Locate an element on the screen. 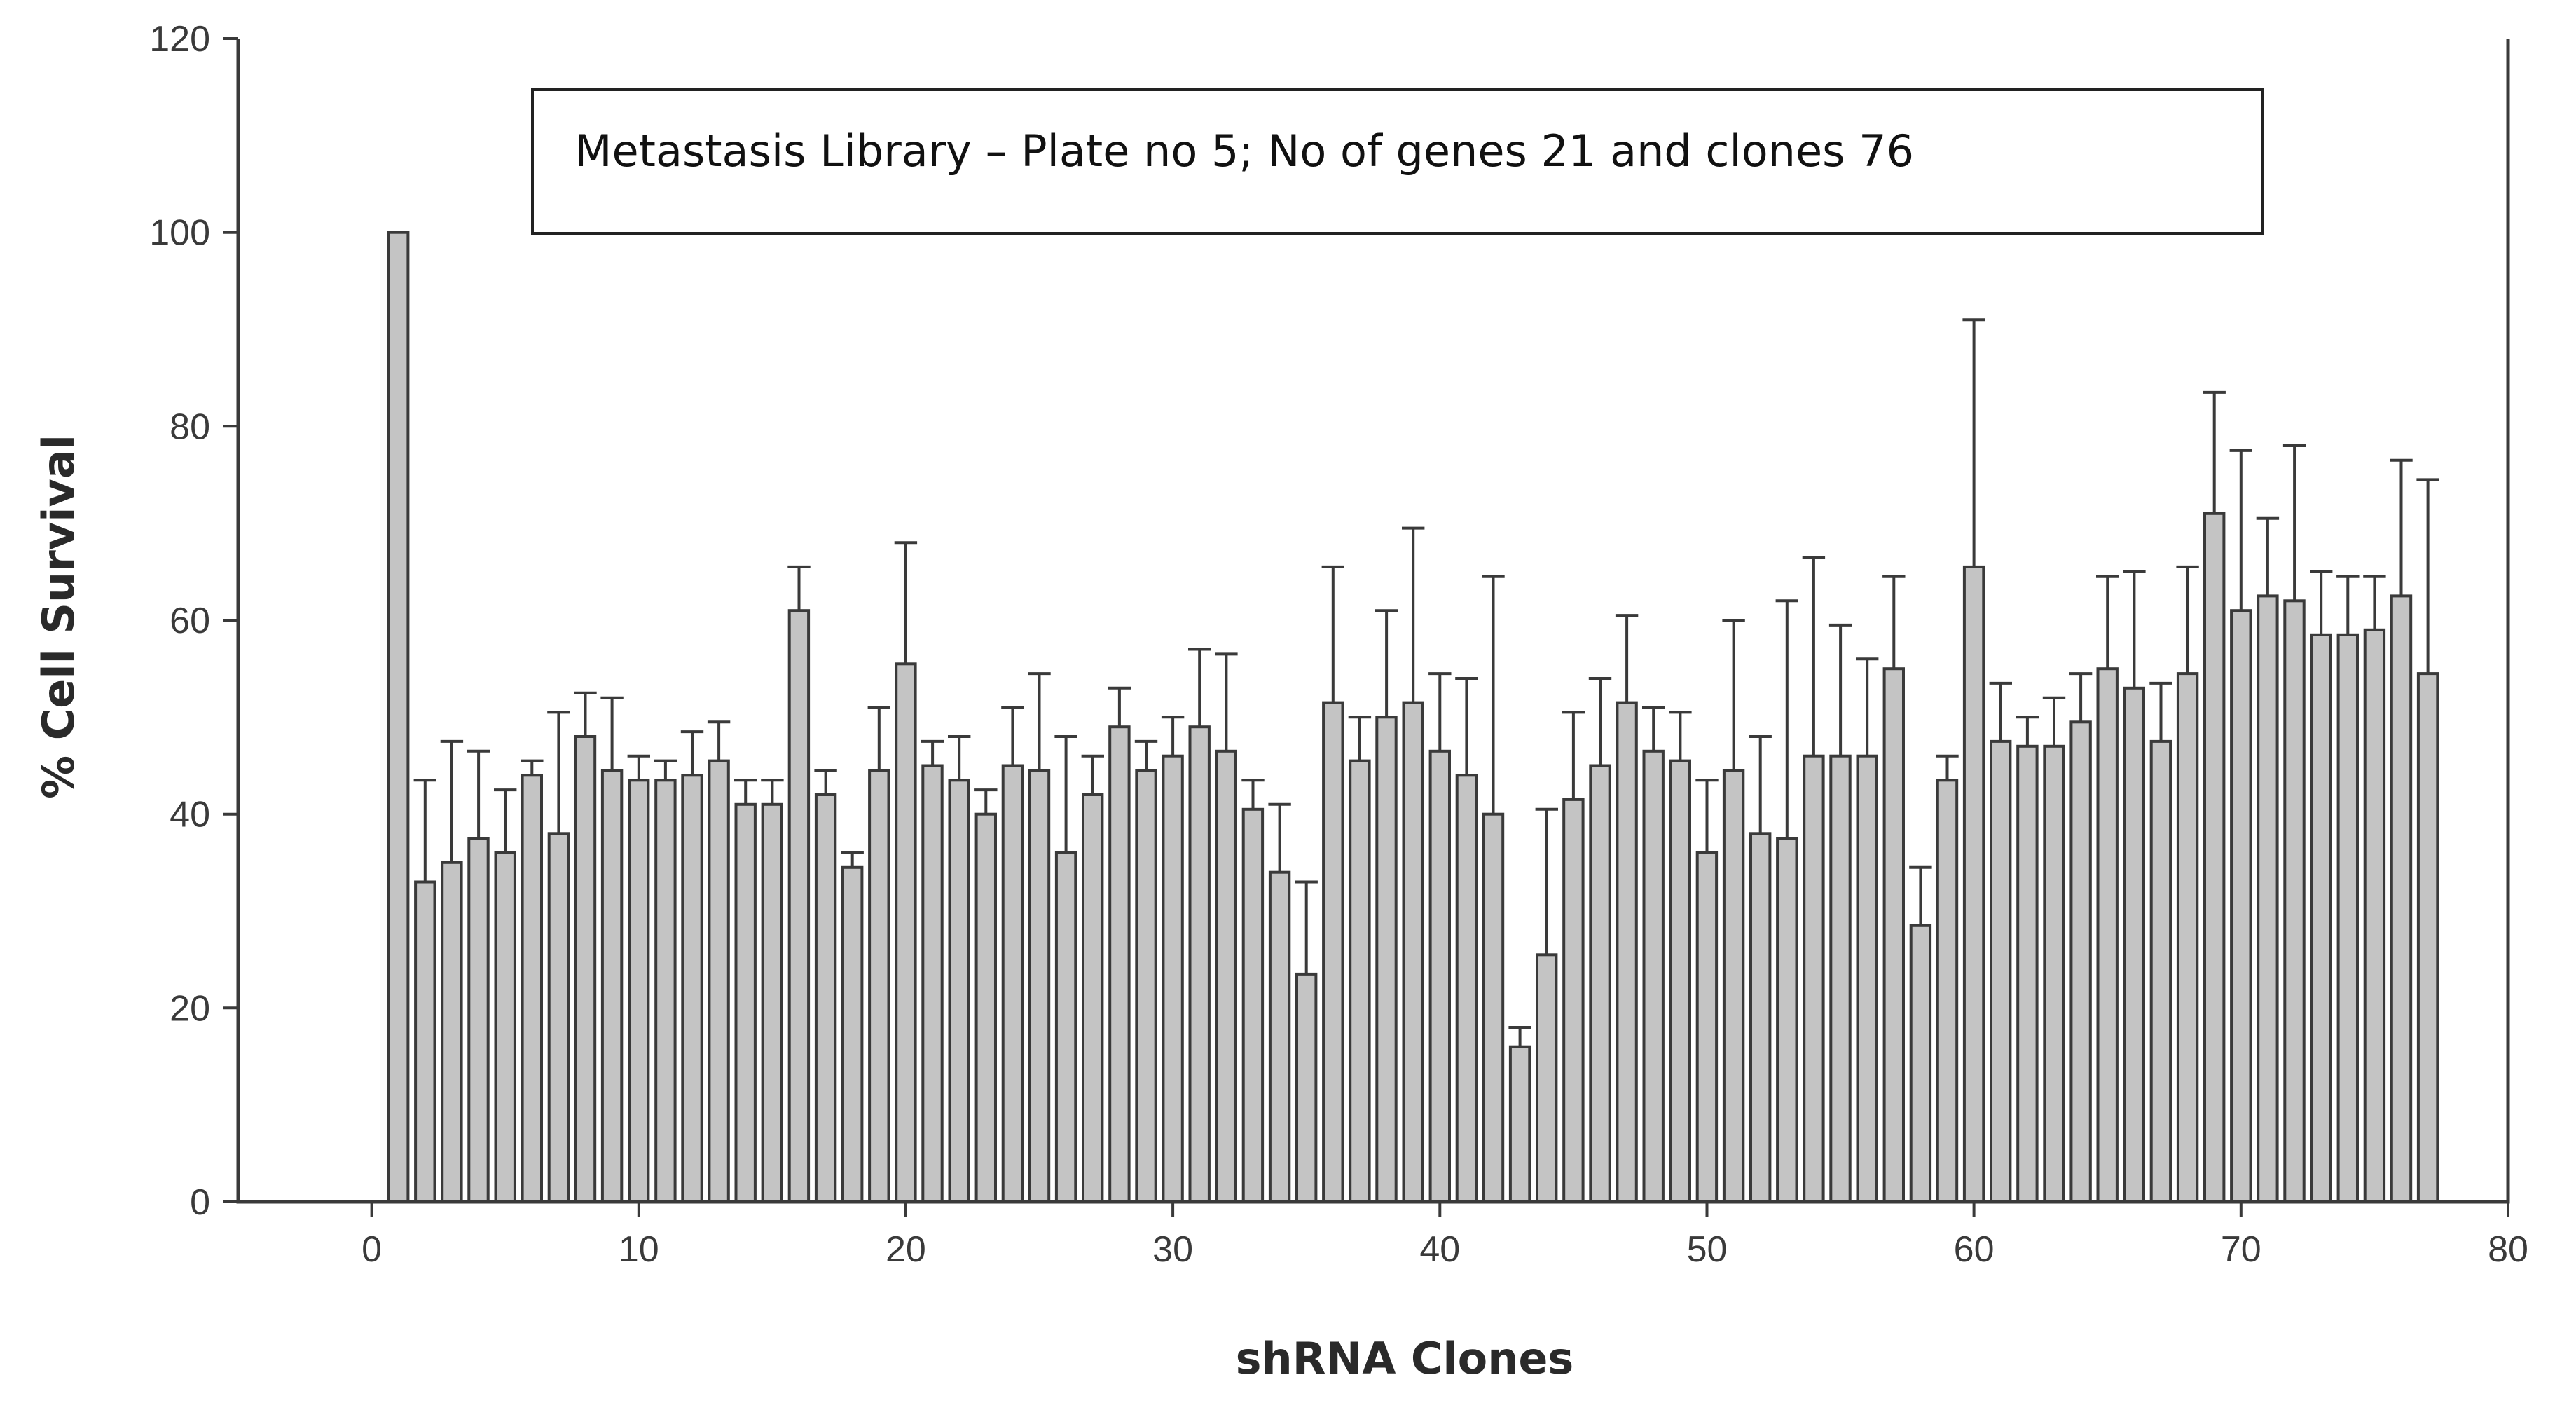 The height and width of the screenshot is (1403, 2576). x-axis-ticks: 0 10 20 30 40 50 60 70 80 is located at coordinates (1444, 1236).